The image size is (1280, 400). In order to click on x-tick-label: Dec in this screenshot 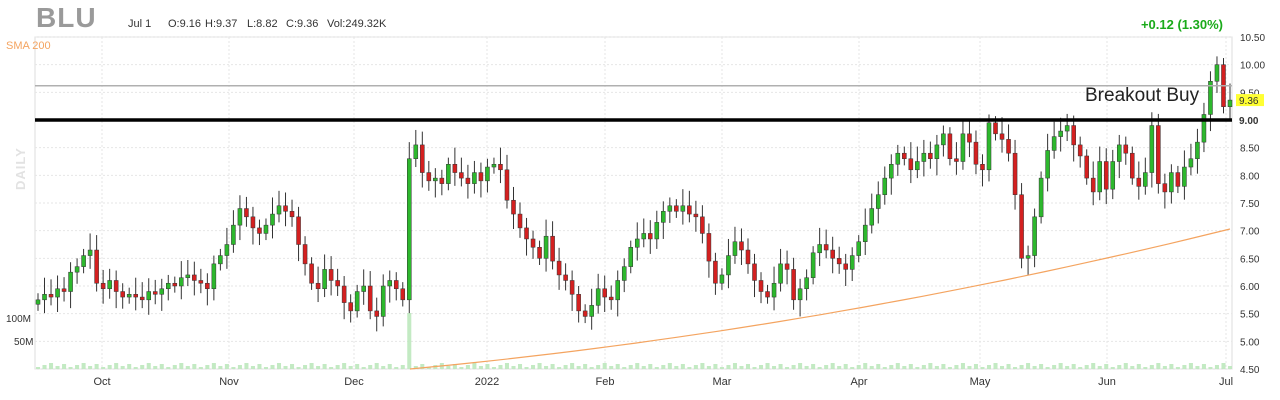, I will do `click(354, 382)`.